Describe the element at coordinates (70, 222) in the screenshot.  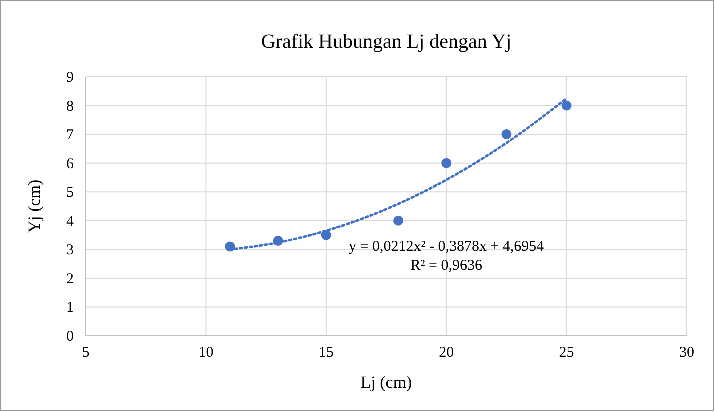
I see `y-tick-label: 4` at that location.